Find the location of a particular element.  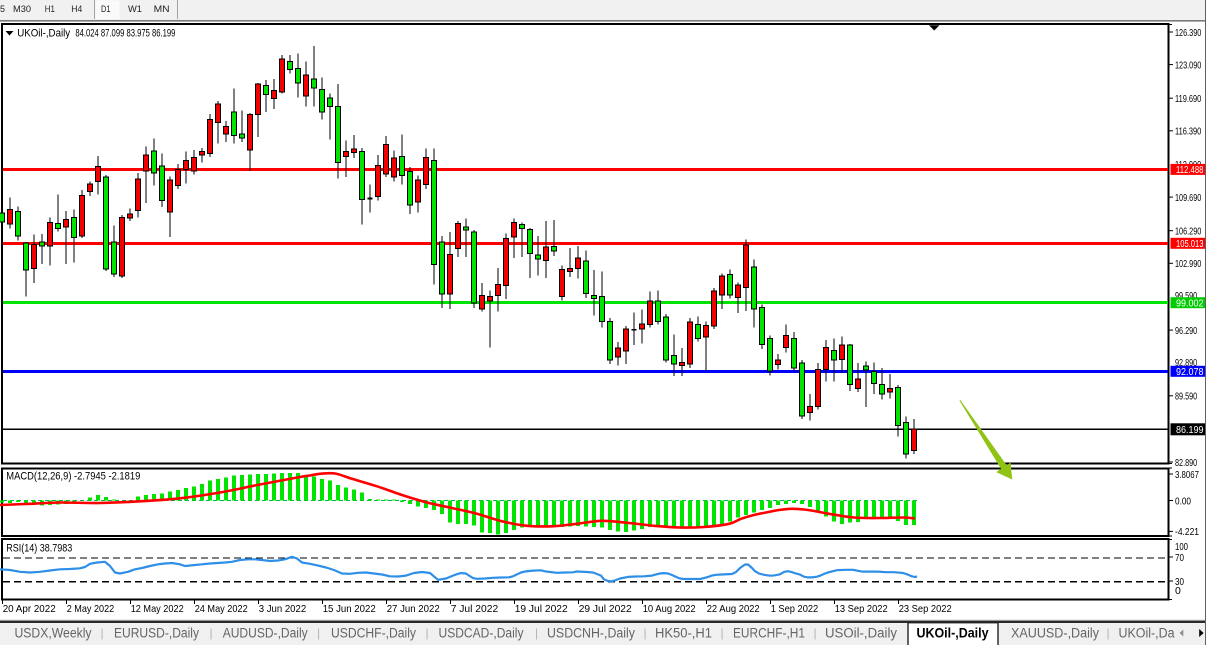

svg-text: 0.00 is located at coordinates (1183, 501).